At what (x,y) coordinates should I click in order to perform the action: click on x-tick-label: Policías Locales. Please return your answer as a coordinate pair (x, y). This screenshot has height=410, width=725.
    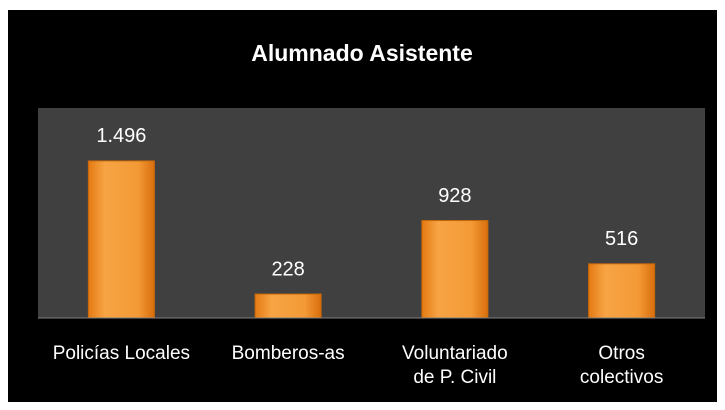
    Looking at the image, I should click on (121, 353).